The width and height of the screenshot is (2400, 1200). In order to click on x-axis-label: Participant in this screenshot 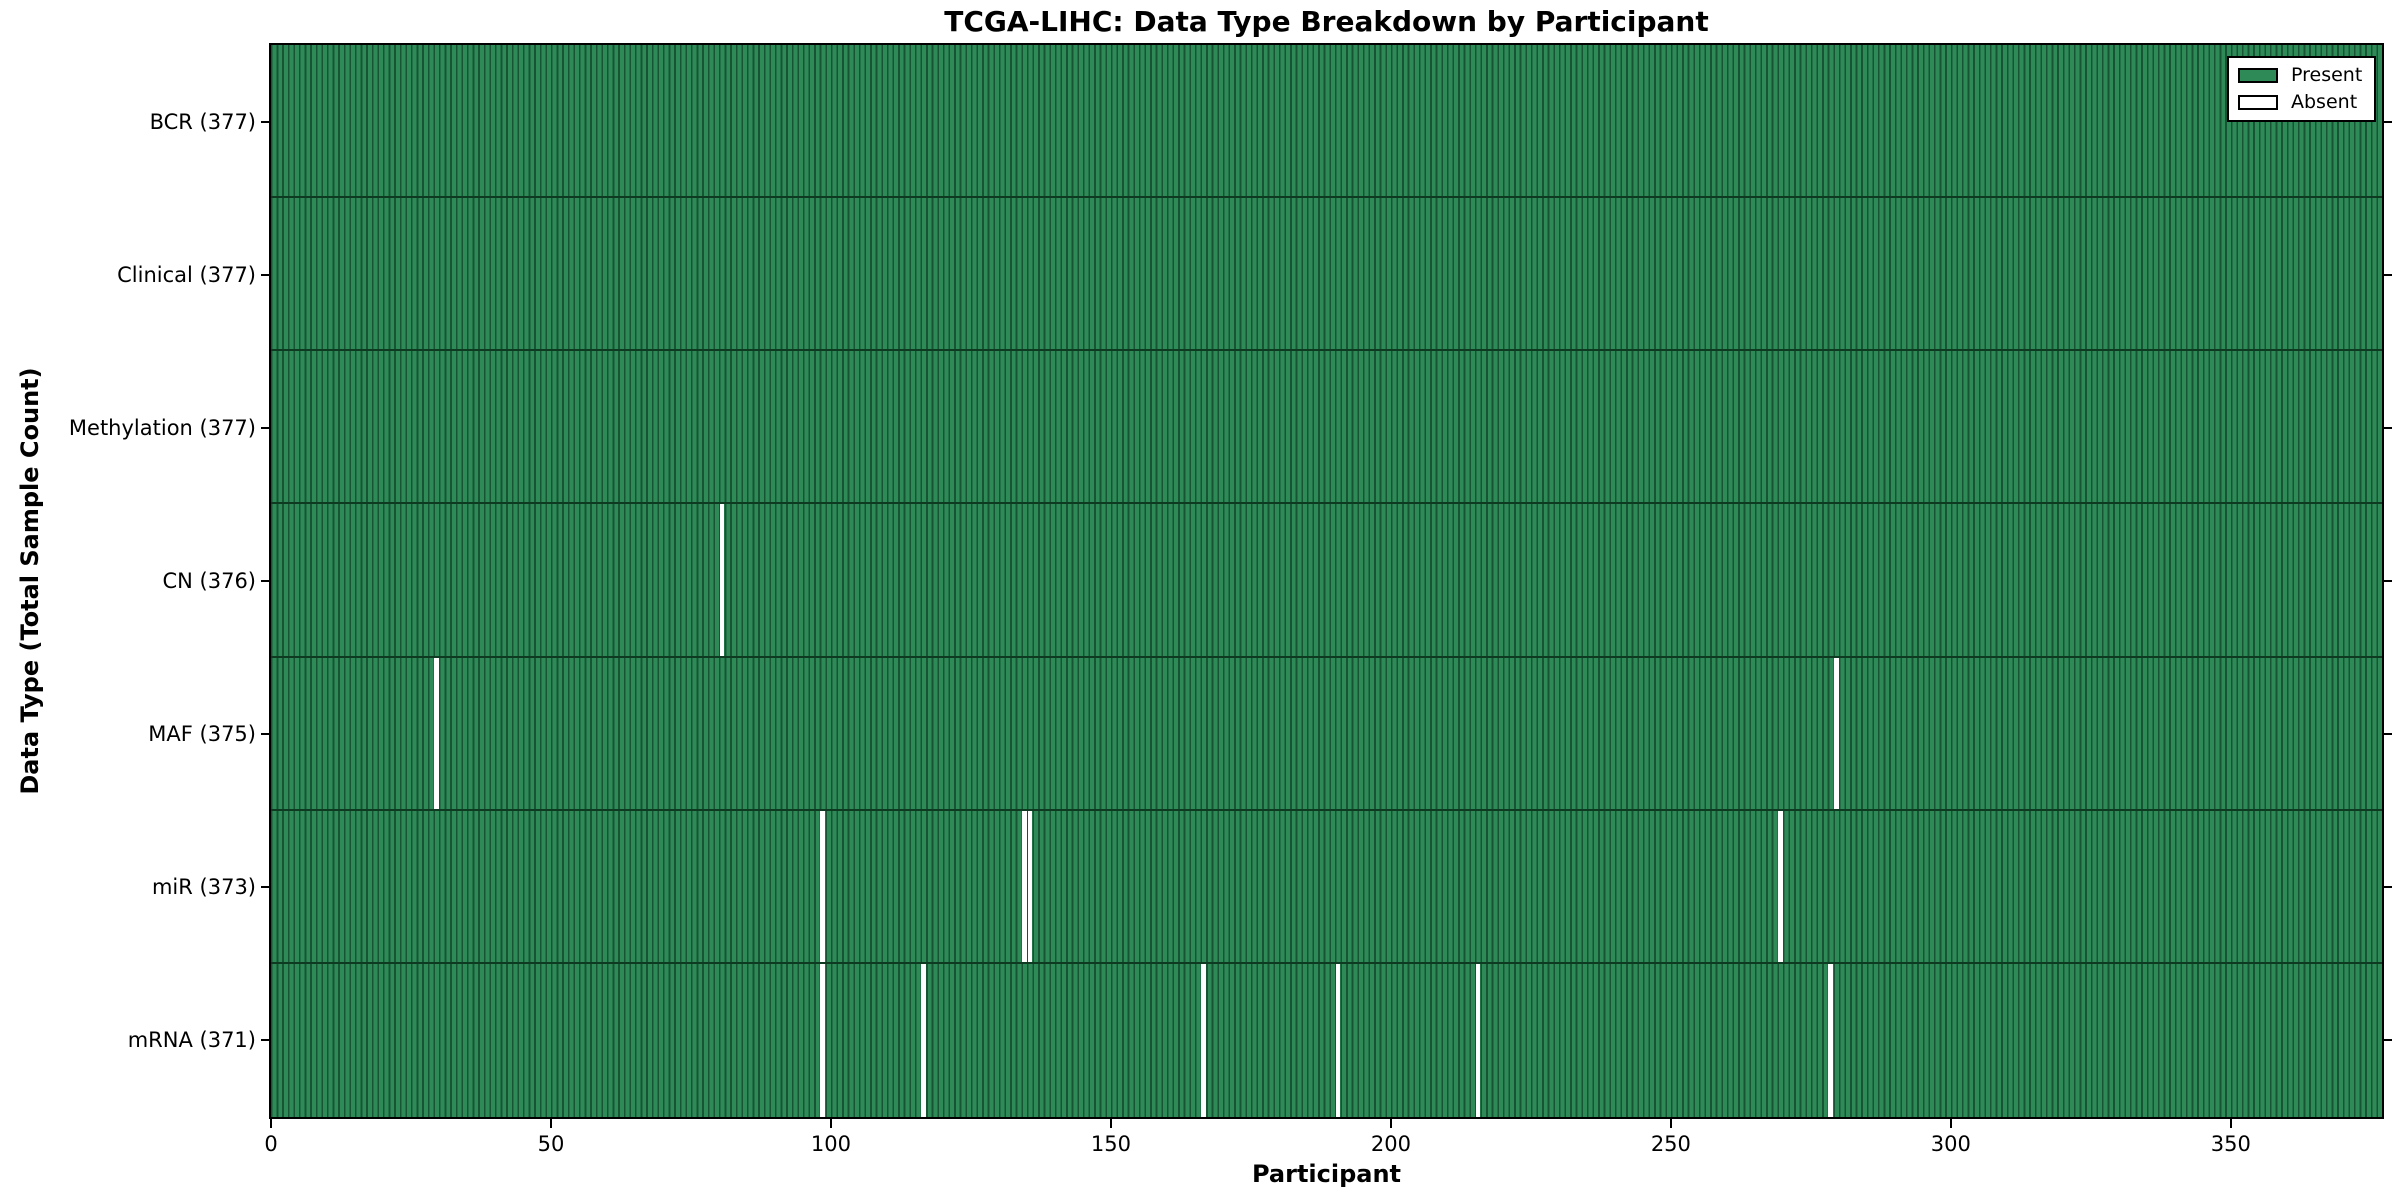, I will do `click(1326, 1174)`.